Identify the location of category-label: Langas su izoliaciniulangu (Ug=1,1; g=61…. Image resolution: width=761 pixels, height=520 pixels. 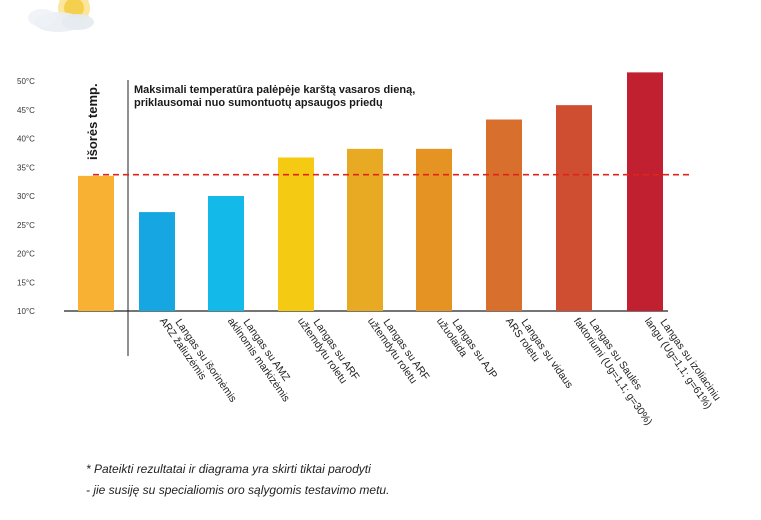
(683, 360).